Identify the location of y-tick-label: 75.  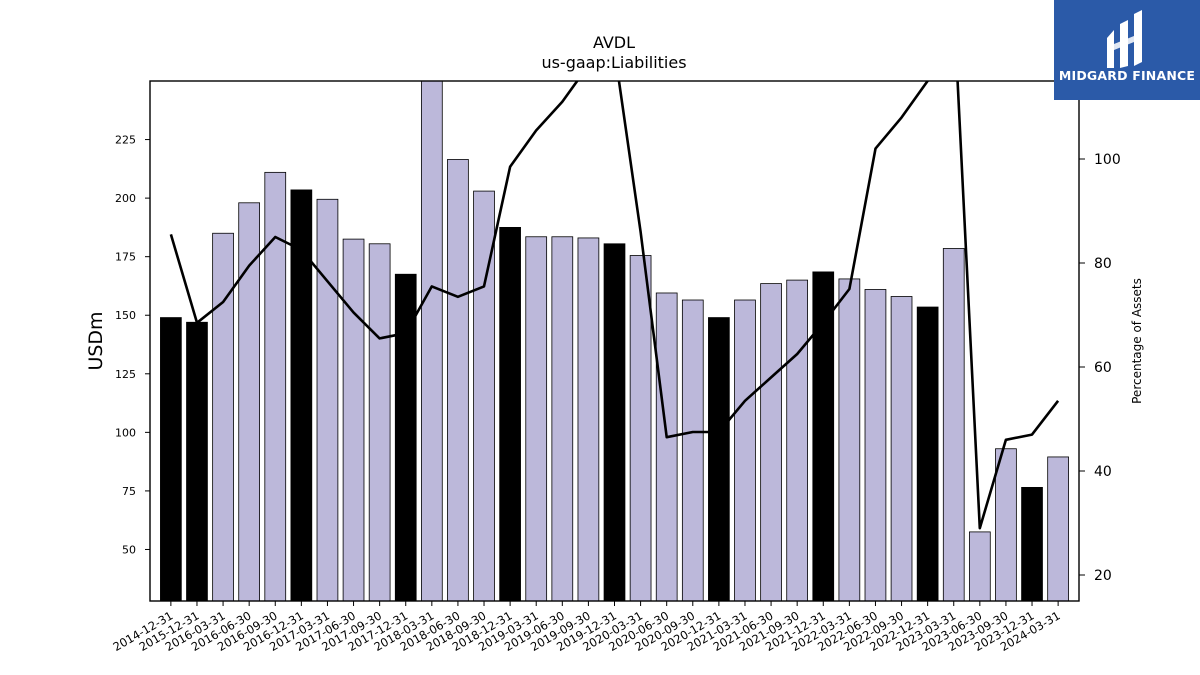
(129, 491).